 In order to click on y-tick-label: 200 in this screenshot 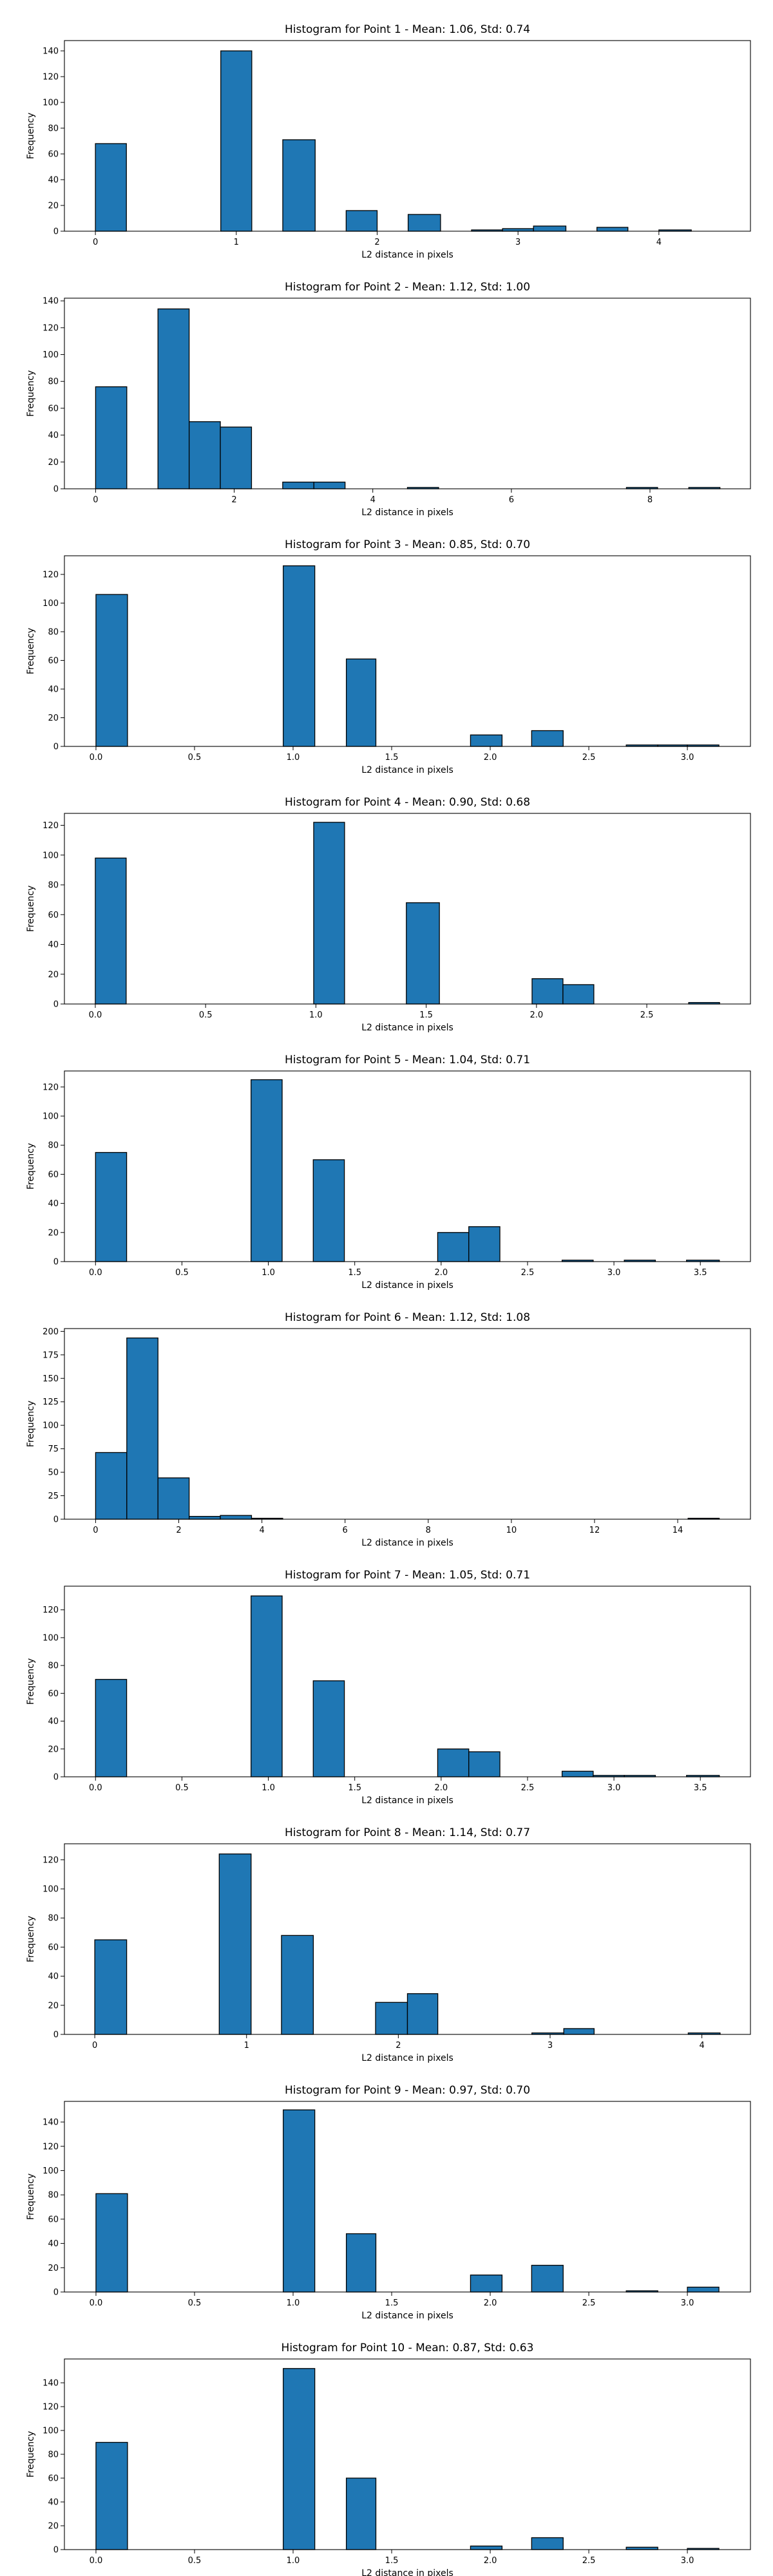, I will do `click(51, 1332)`.